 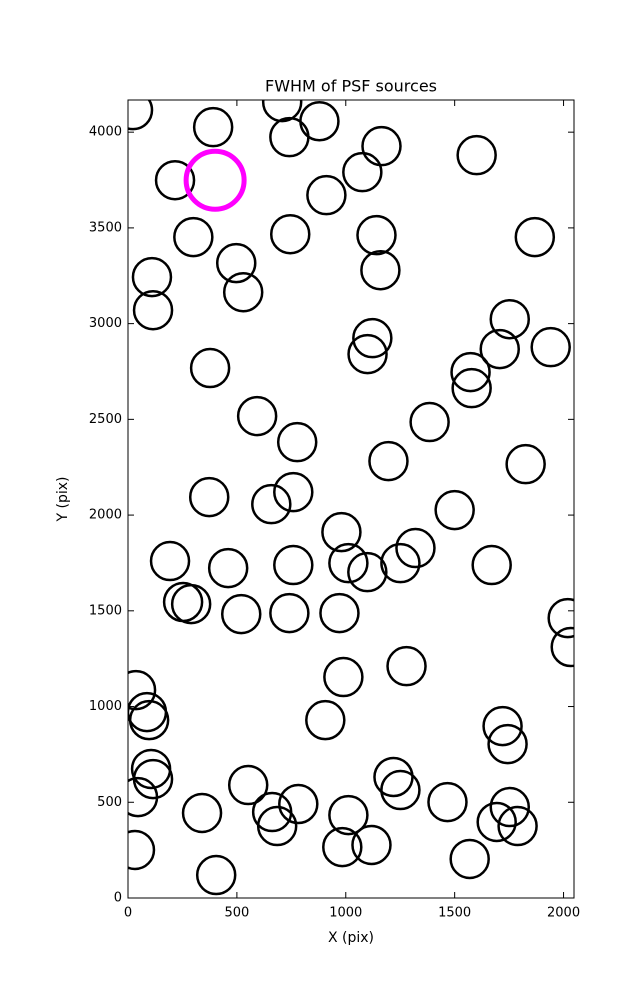 What do you see at coordinates (105, 132) in the screenshot?
I see `y-tick-label: 4000` at bounding box center [105, 132].